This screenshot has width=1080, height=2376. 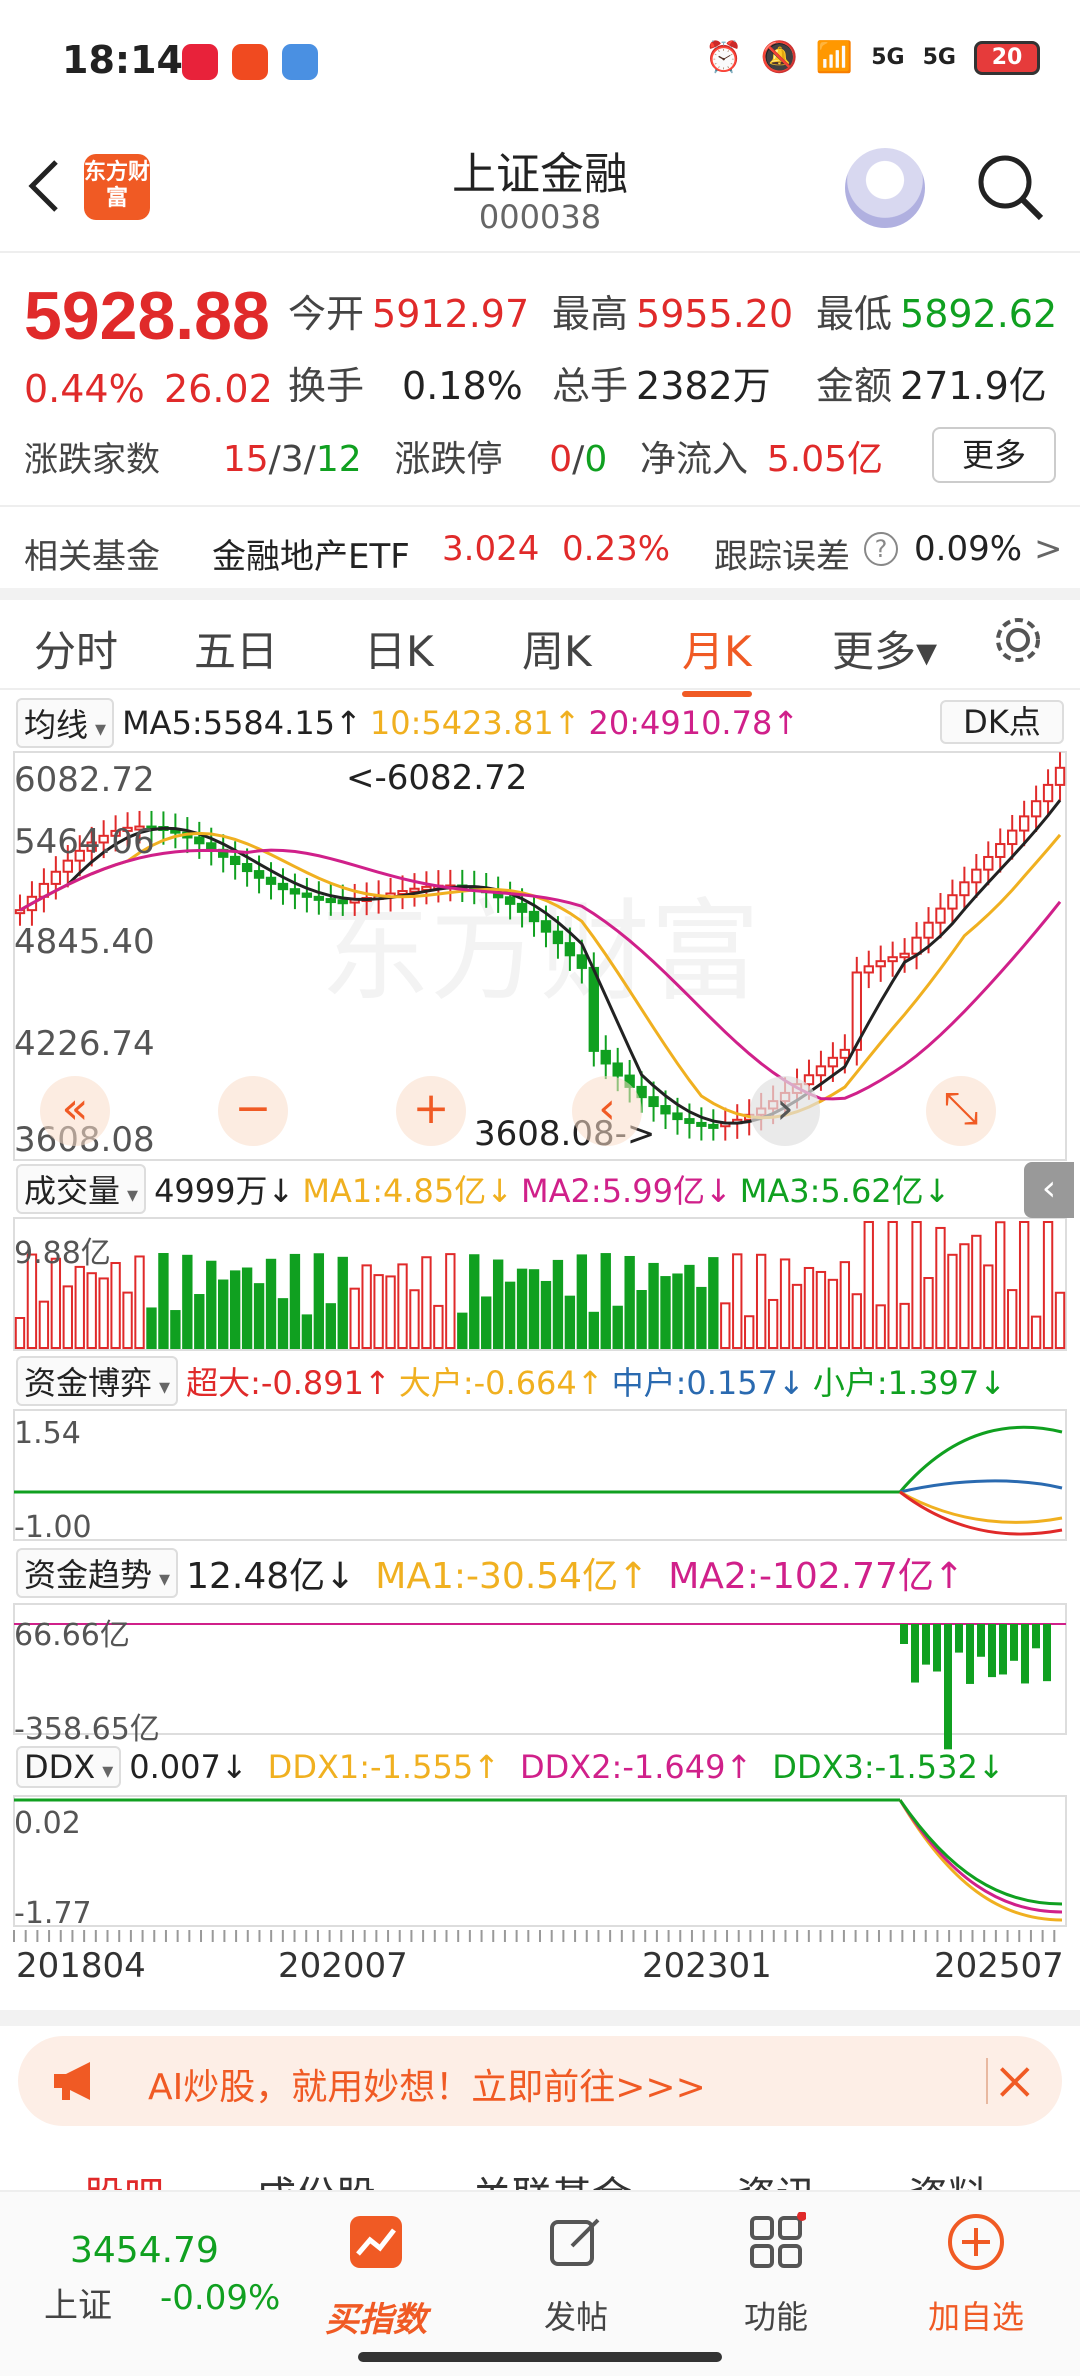 I want to click on ma-selector: 均线, so click(x=65, y=723).